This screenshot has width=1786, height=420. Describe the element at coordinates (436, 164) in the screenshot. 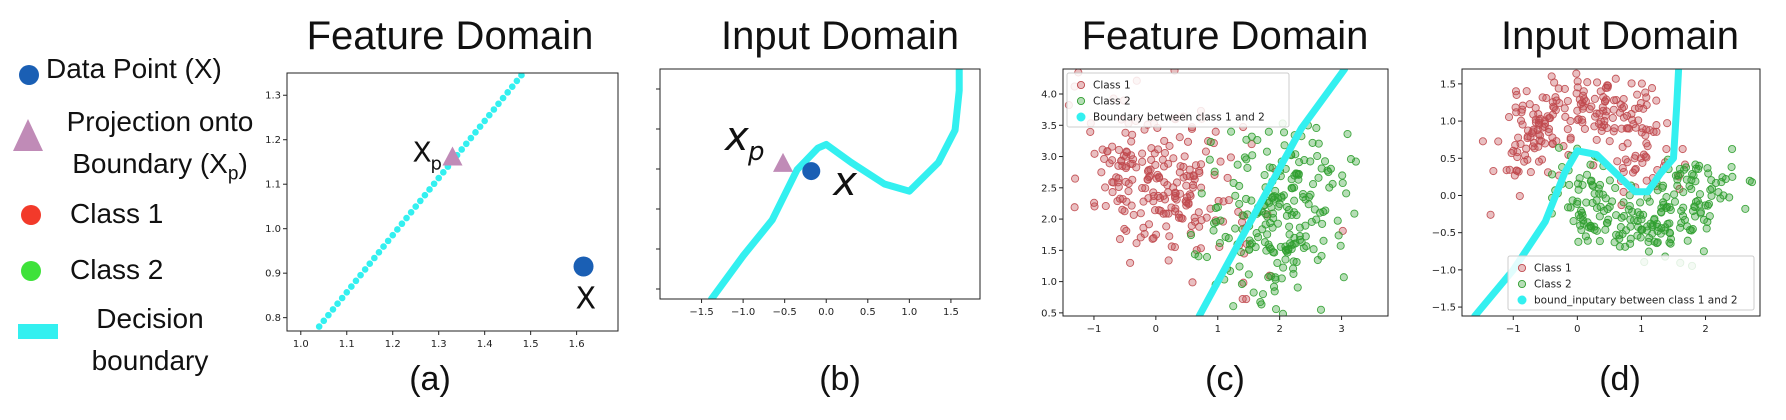

I see `projection-label-subscript: p` at that location.